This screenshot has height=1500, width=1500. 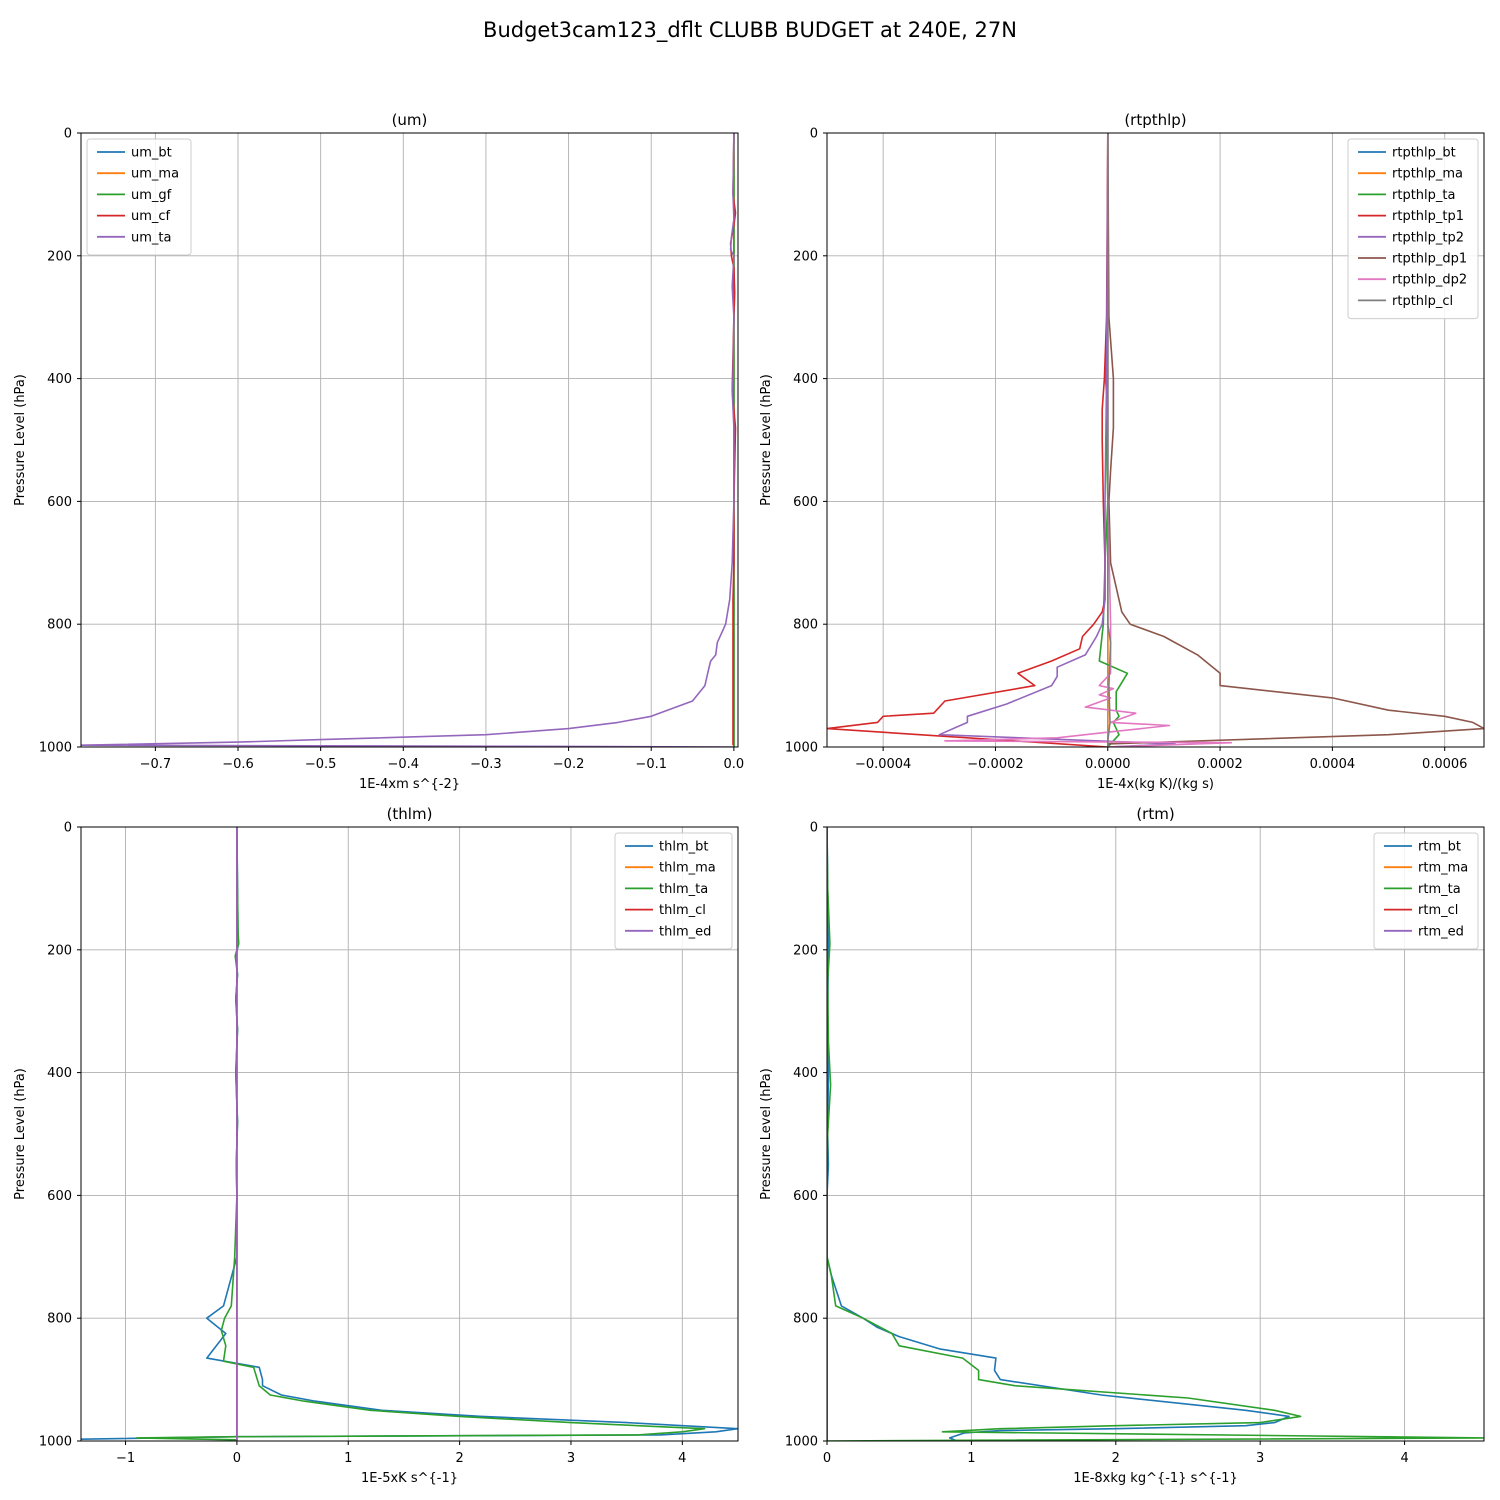 What do you see at coordinates (1428, 216) in the screenshot?
I see `legend-label: rtpthlp_tp1` at bounding box center [1428, 216].